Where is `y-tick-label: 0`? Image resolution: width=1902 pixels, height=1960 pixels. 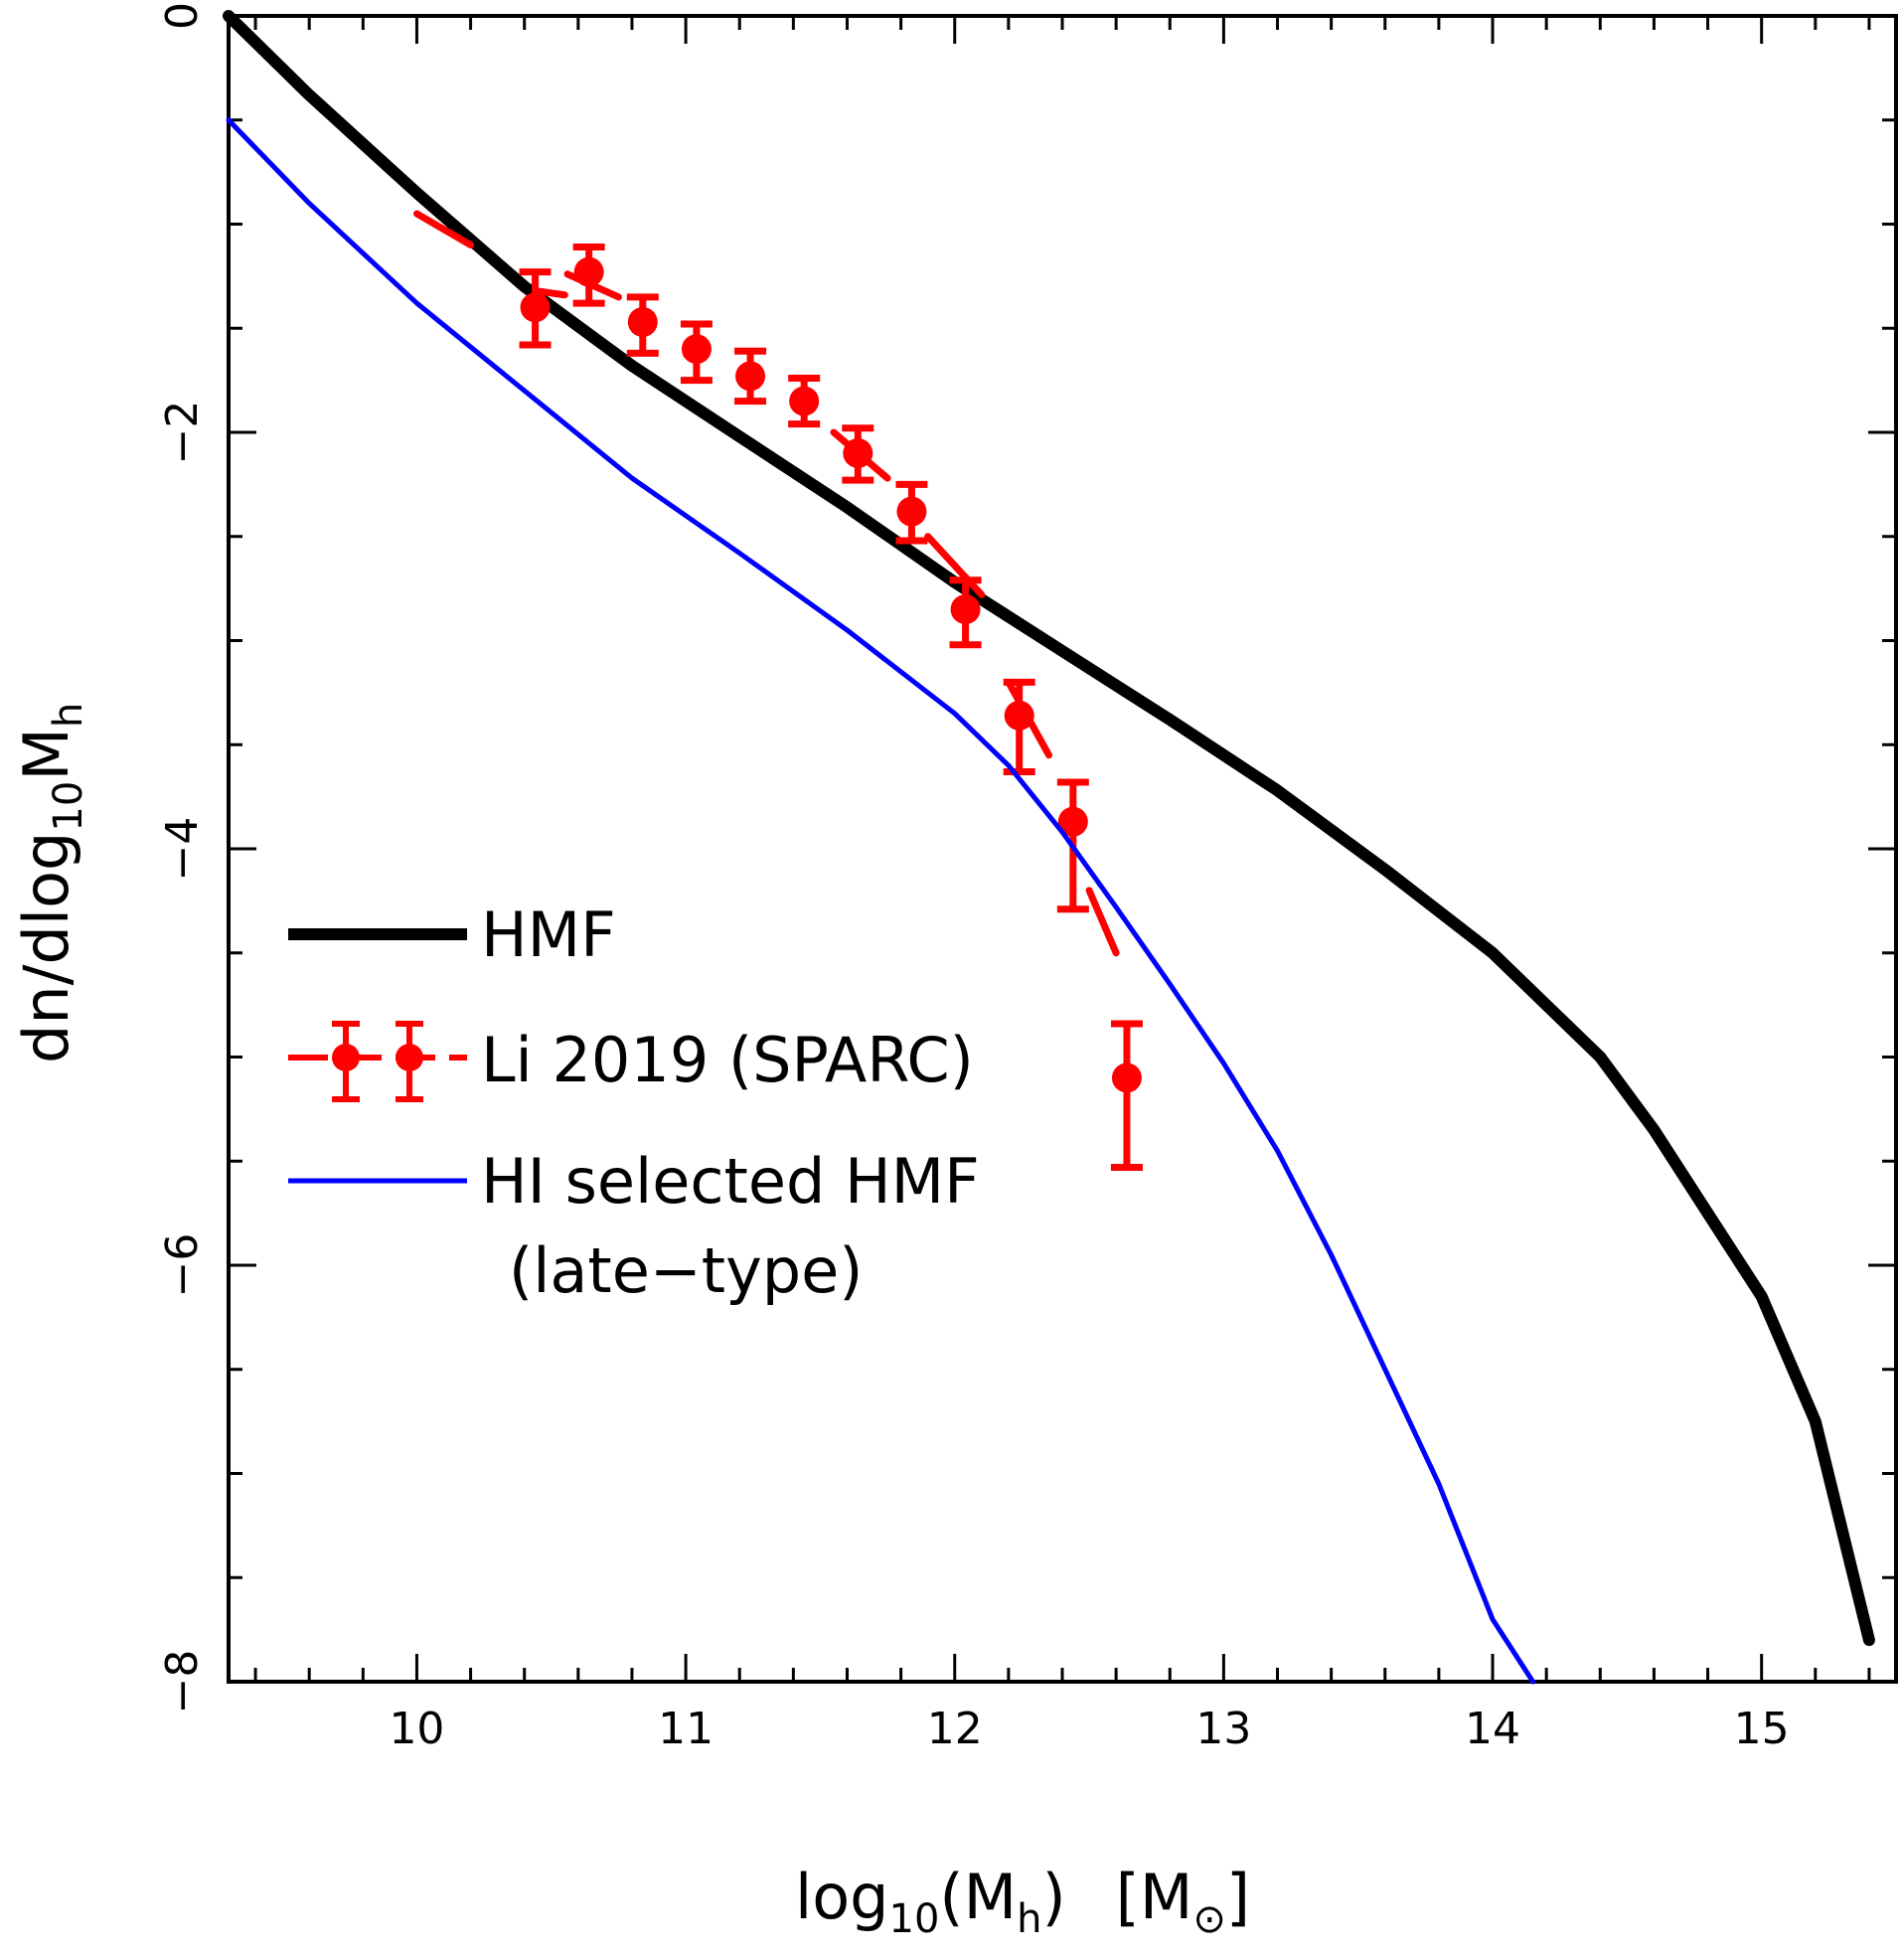
y-tick-label: 0 is located at coordinates (182, 16).